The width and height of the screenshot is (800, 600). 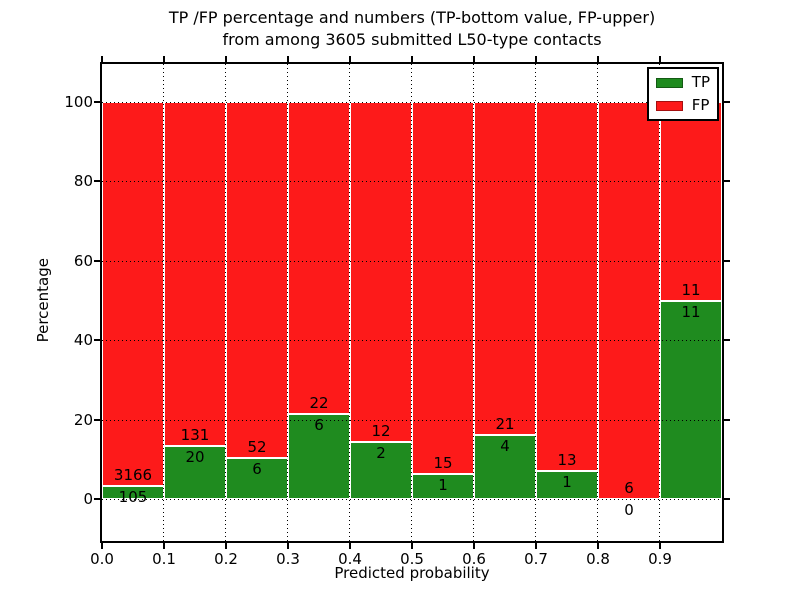 I want to click on fp-count-label: 6, so click(x=629, y=487).